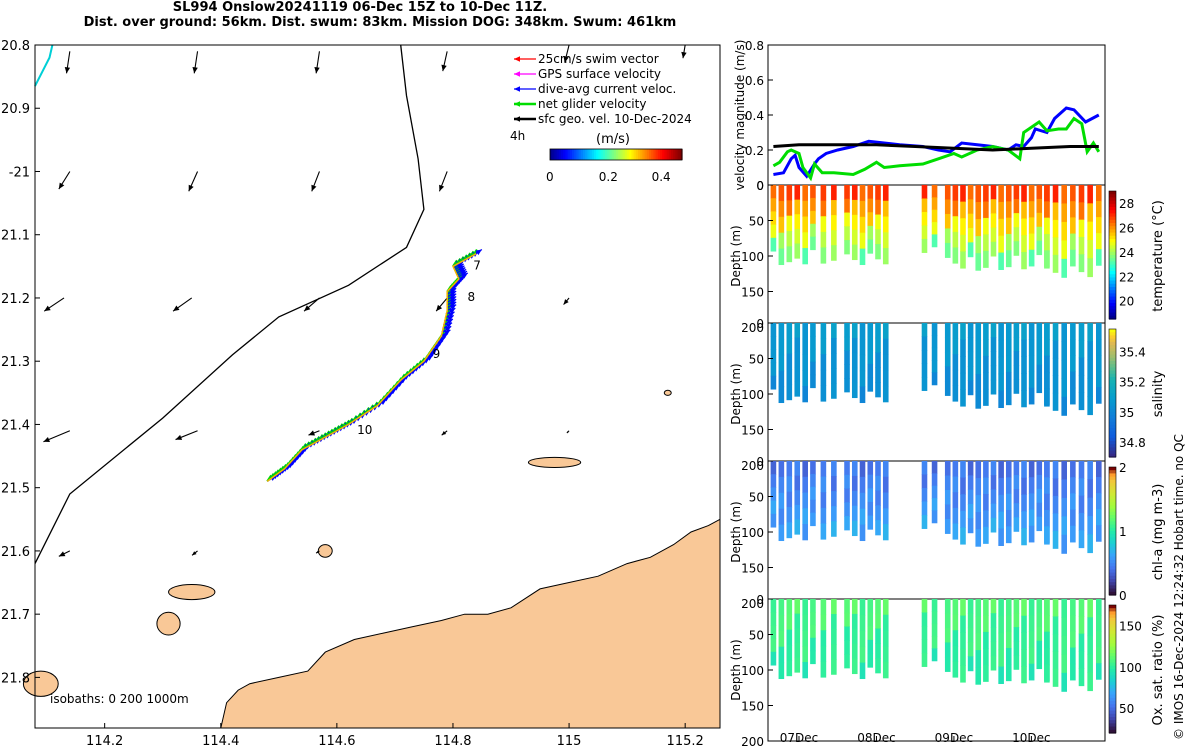  I want to click on colorbar-tick-label: 150, so click(1130, 627).